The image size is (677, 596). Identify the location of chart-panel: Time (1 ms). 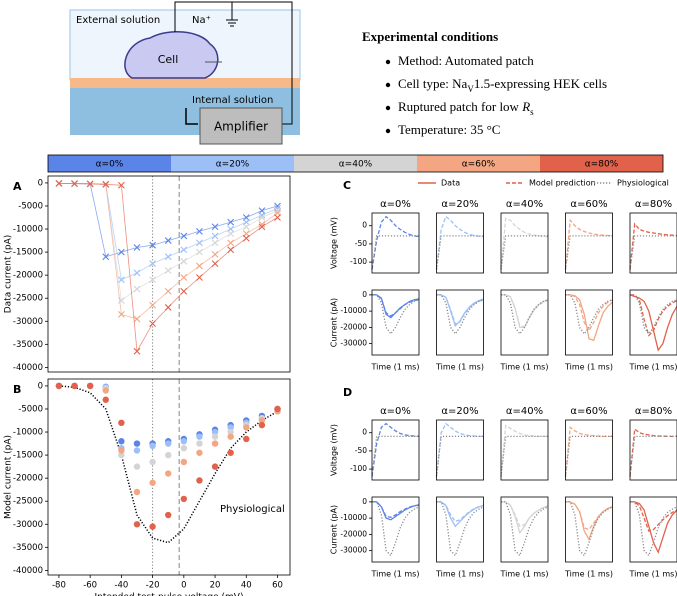
(524, 537).